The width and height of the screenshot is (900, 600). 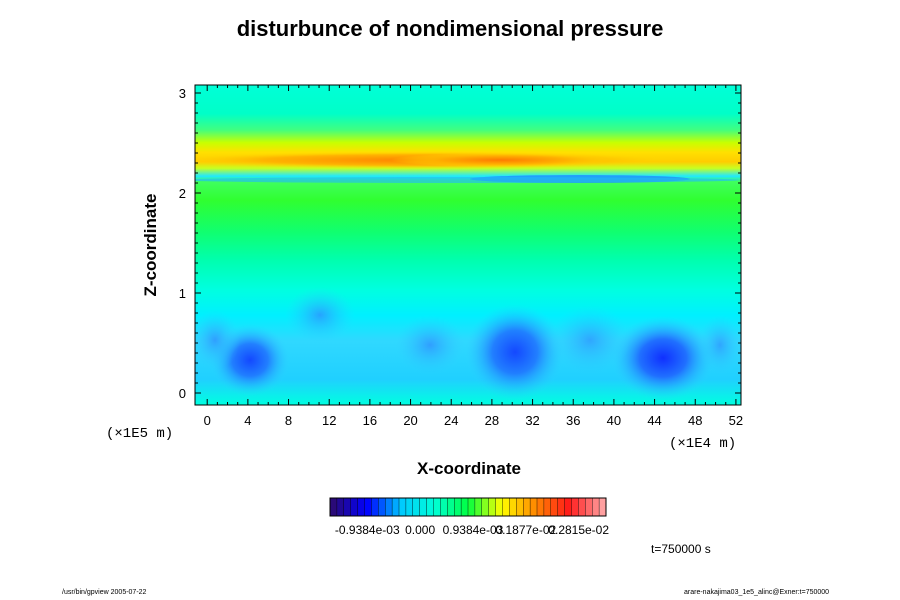 I want to click on colorbar-tick-label: -0.9384e-03, so click(x=367, y=530).